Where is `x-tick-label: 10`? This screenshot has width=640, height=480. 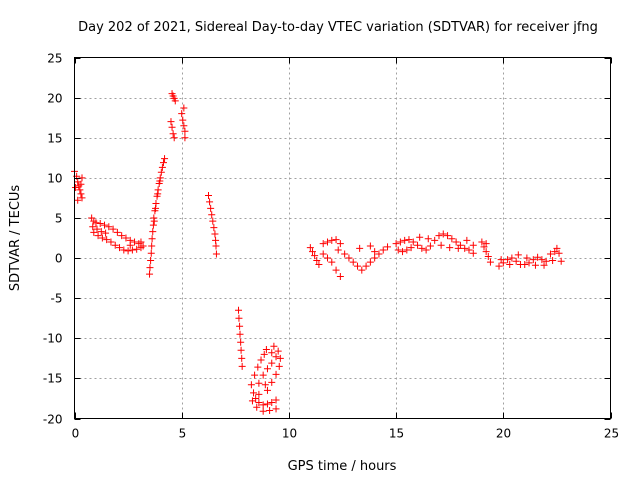 x-tick-label: 10 is located at coordinates (289, 434).